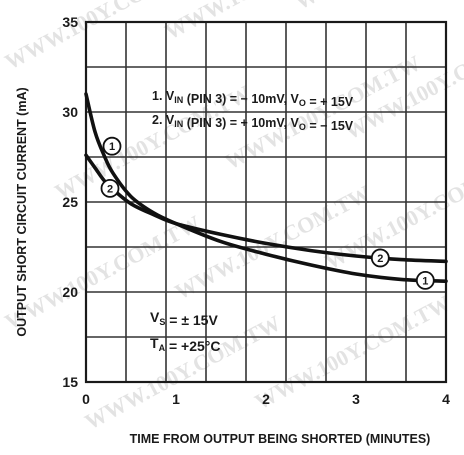 The height and width of the screenshot is (455, 464). What do you see at coordinates (162, 322) in the screenshot?
I see `subscript: S` at bounding box center [162, 322].